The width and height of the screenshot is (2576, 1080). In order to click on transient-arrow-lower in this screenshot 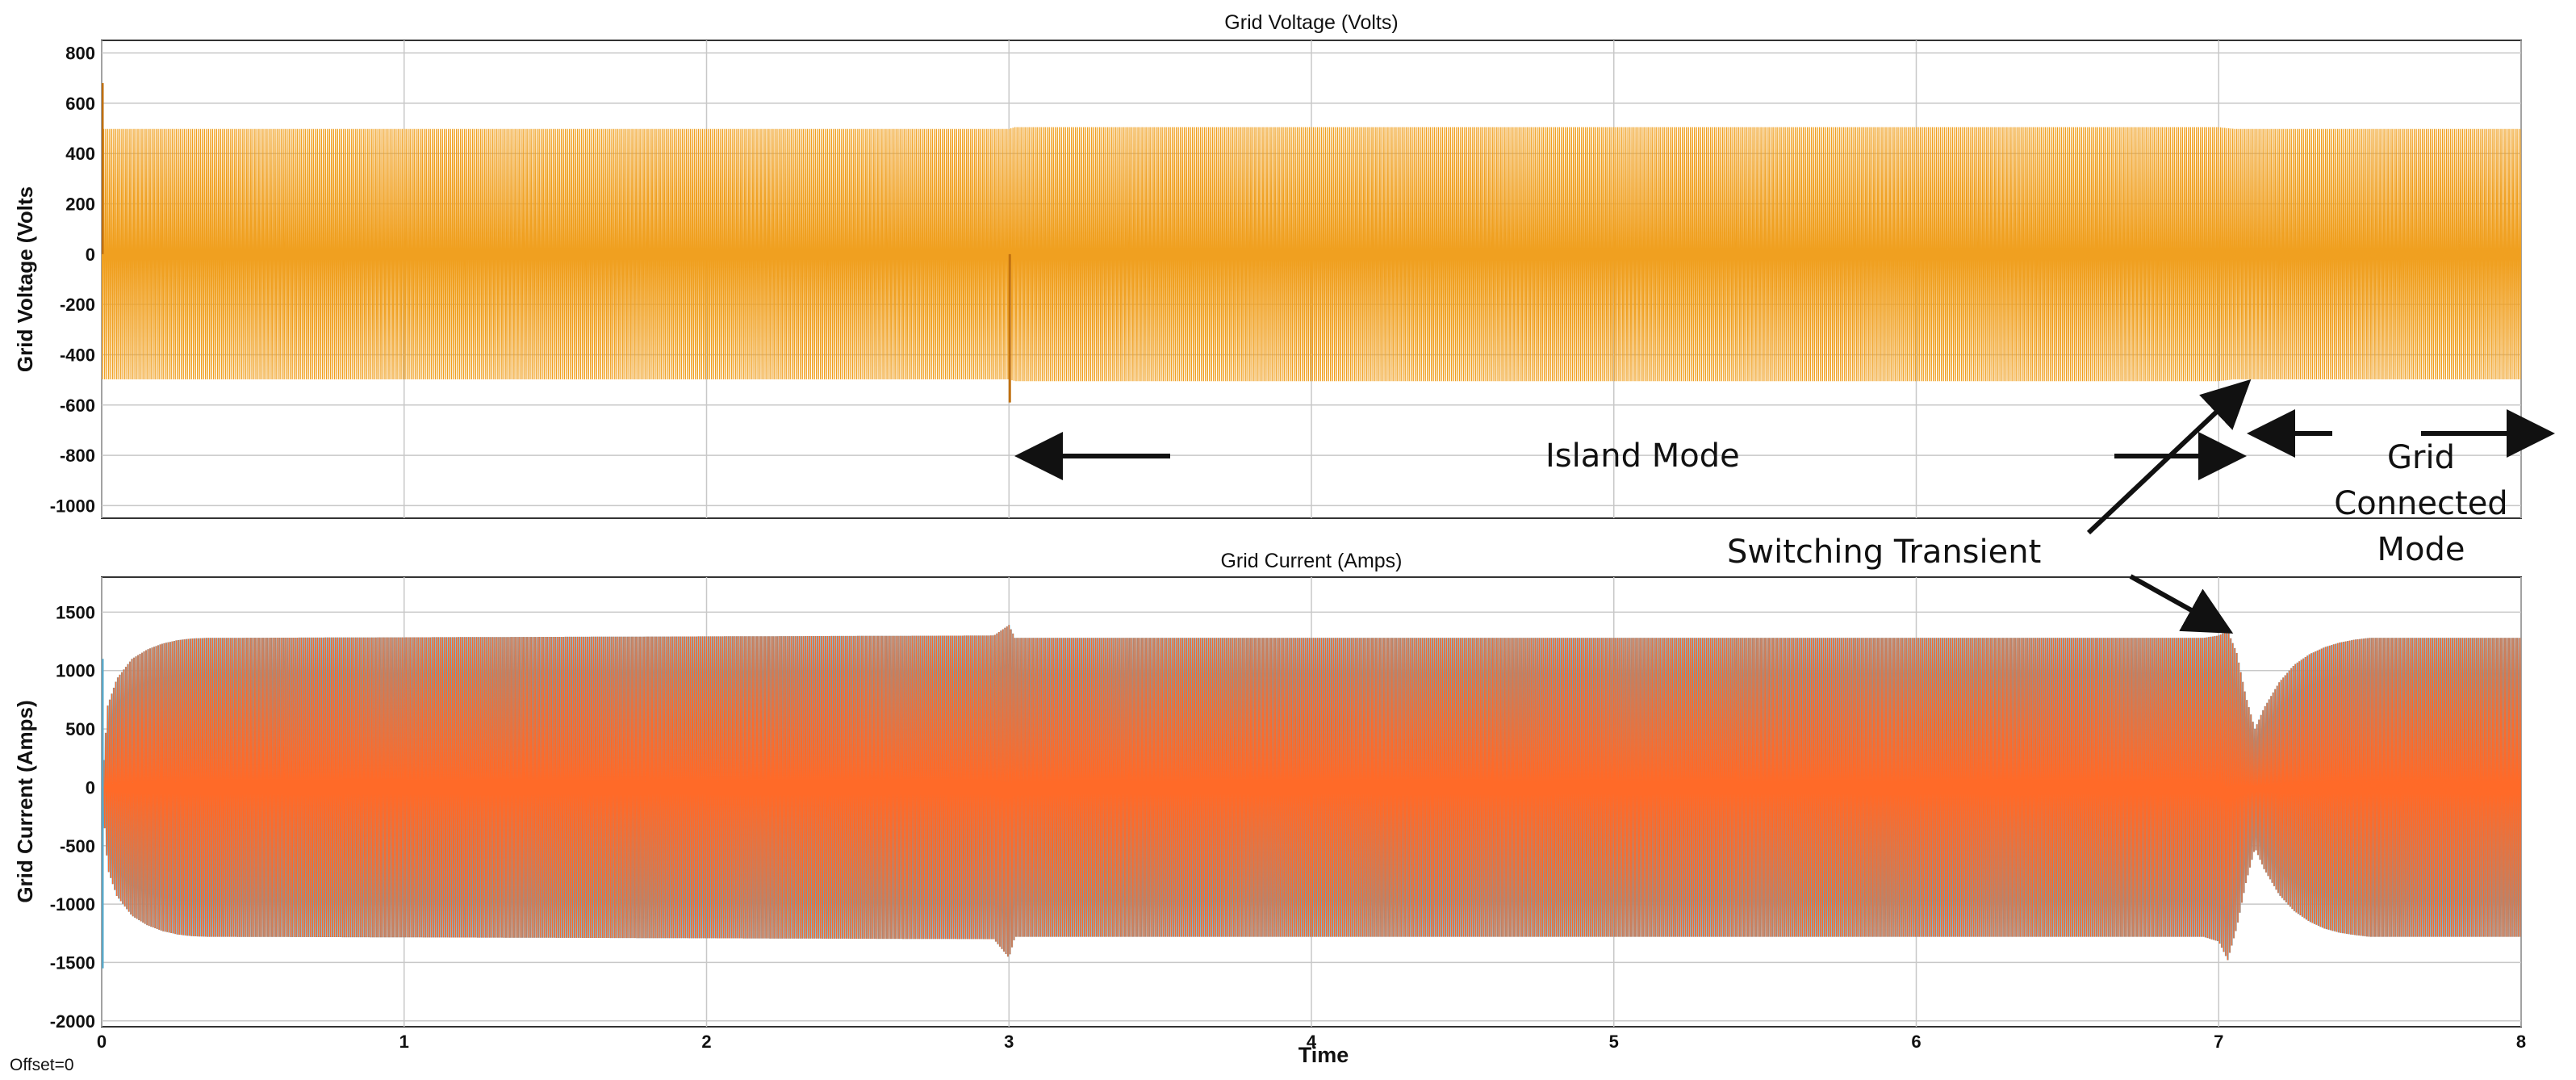, I will do `click(2181, 604)`.